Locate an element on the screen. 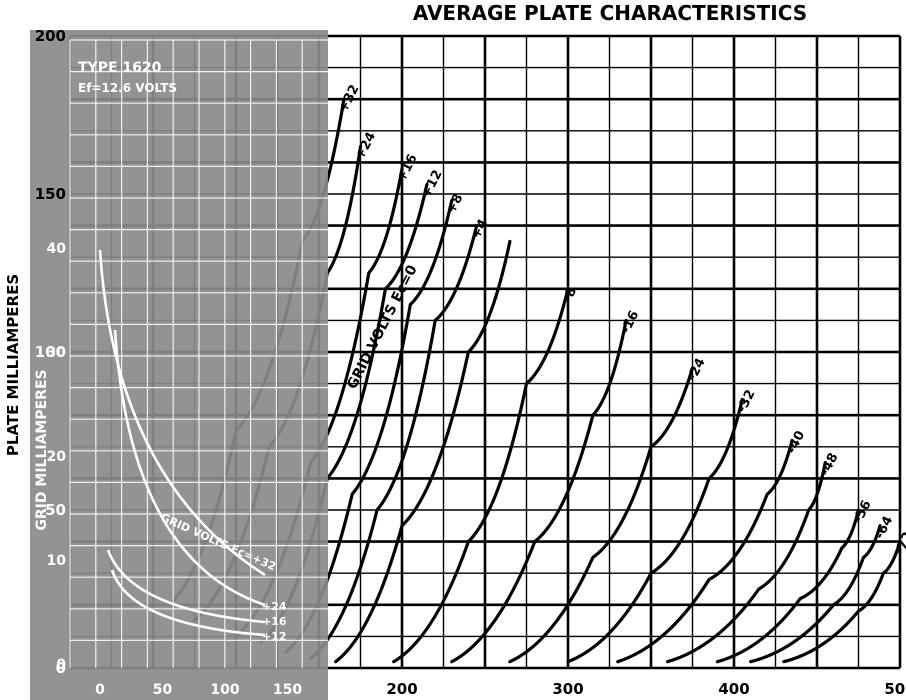 The height and width of the screenshot is (700, 906). inset-curve-label-24: +24 is located at coordinates (274, 606).